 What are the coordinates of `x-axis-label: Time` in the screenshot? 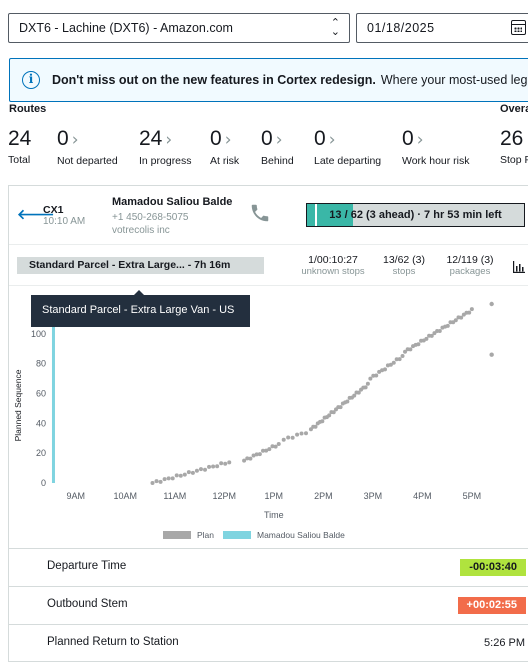 It's located at (274, 515).